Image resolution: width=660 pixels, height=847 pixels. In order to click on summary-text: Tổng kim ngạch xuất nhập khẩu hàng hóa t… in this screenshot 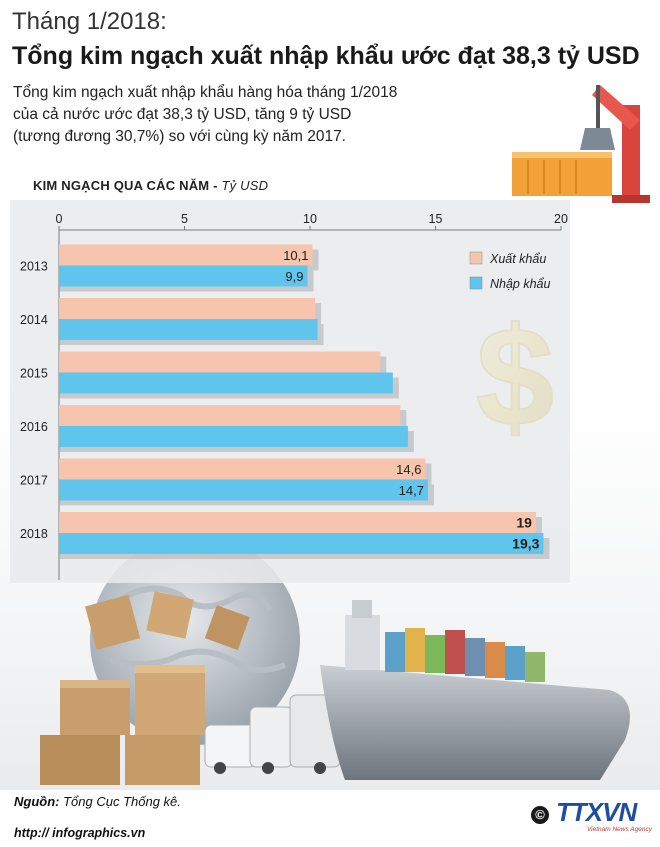, I will do `click(233, 115)`.